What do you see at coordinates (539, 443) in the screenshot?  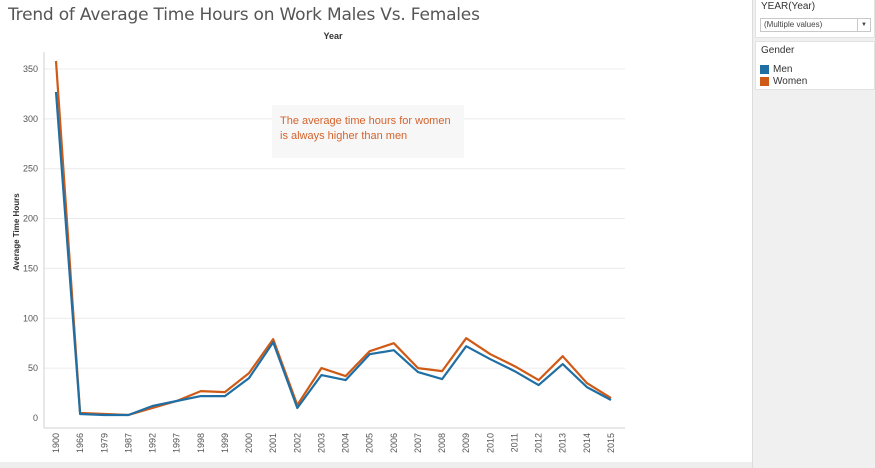 I see `x-tick-label: 2012` at bounding box center [539, 443].